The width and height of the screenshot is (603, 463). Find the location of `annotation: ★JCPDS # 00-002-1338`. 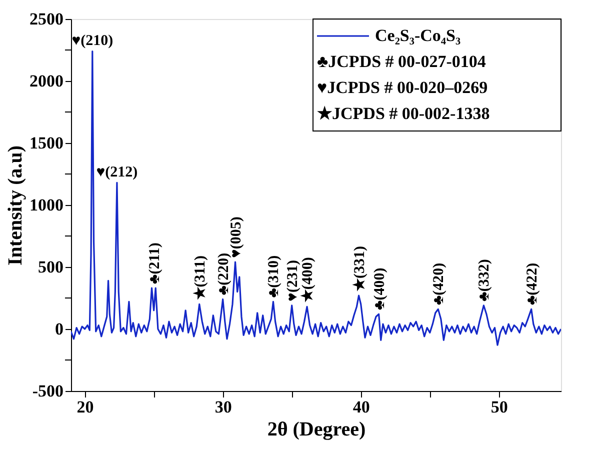

annotation: ★JCPDS # 00-002-1338 is located at coordinates (403, 113).